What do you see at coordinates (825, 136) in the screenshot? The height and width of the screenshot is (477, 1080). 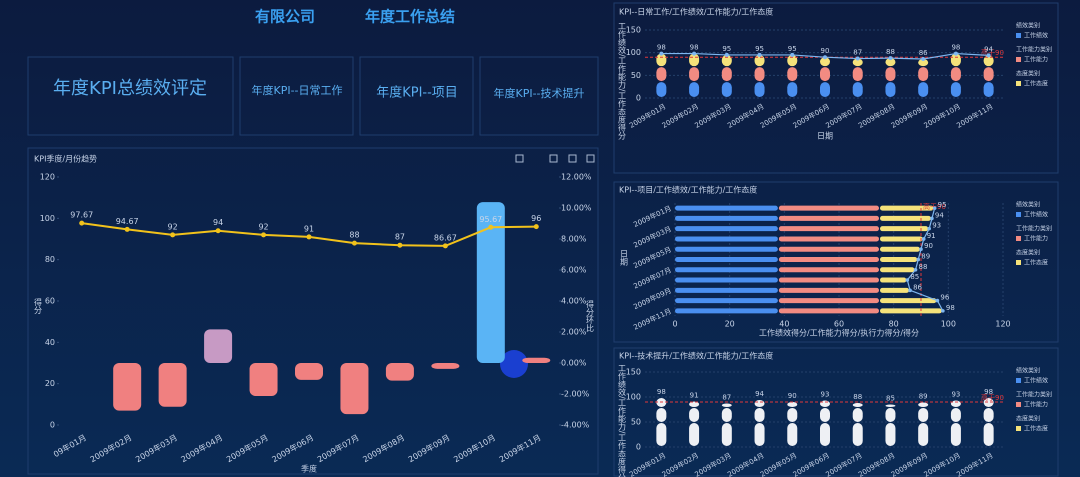 I see `x-axis-title: 日期` at bounding box center [825, 136].